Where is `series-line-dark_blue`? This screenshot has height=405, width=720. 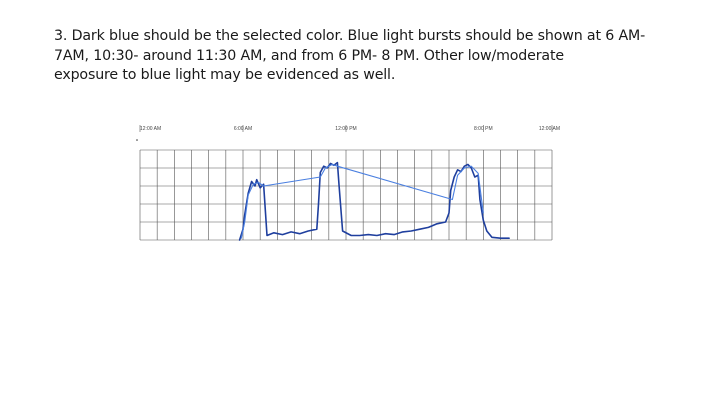
series-line-dark_blue is located at coordinates (374, 201).